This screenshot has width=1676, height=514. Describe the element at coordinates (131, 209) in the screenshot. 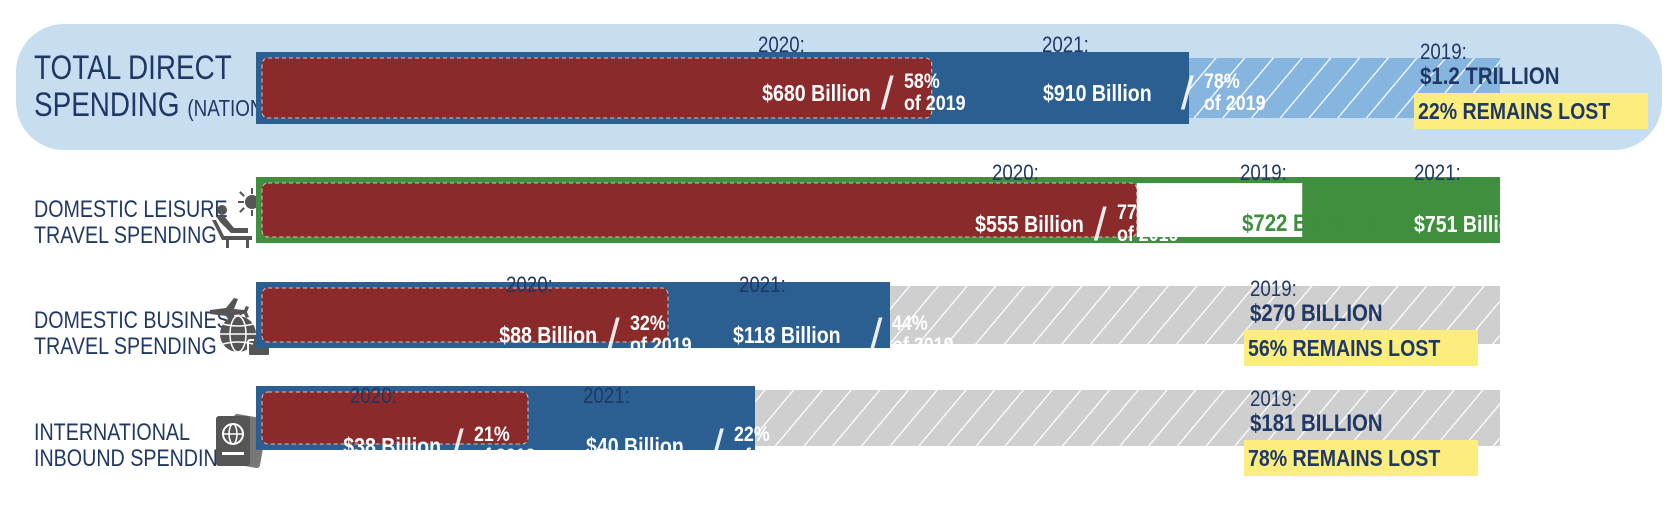

I see `row-label-leisure-line1: DOMESTIC LEISURE` at that location.